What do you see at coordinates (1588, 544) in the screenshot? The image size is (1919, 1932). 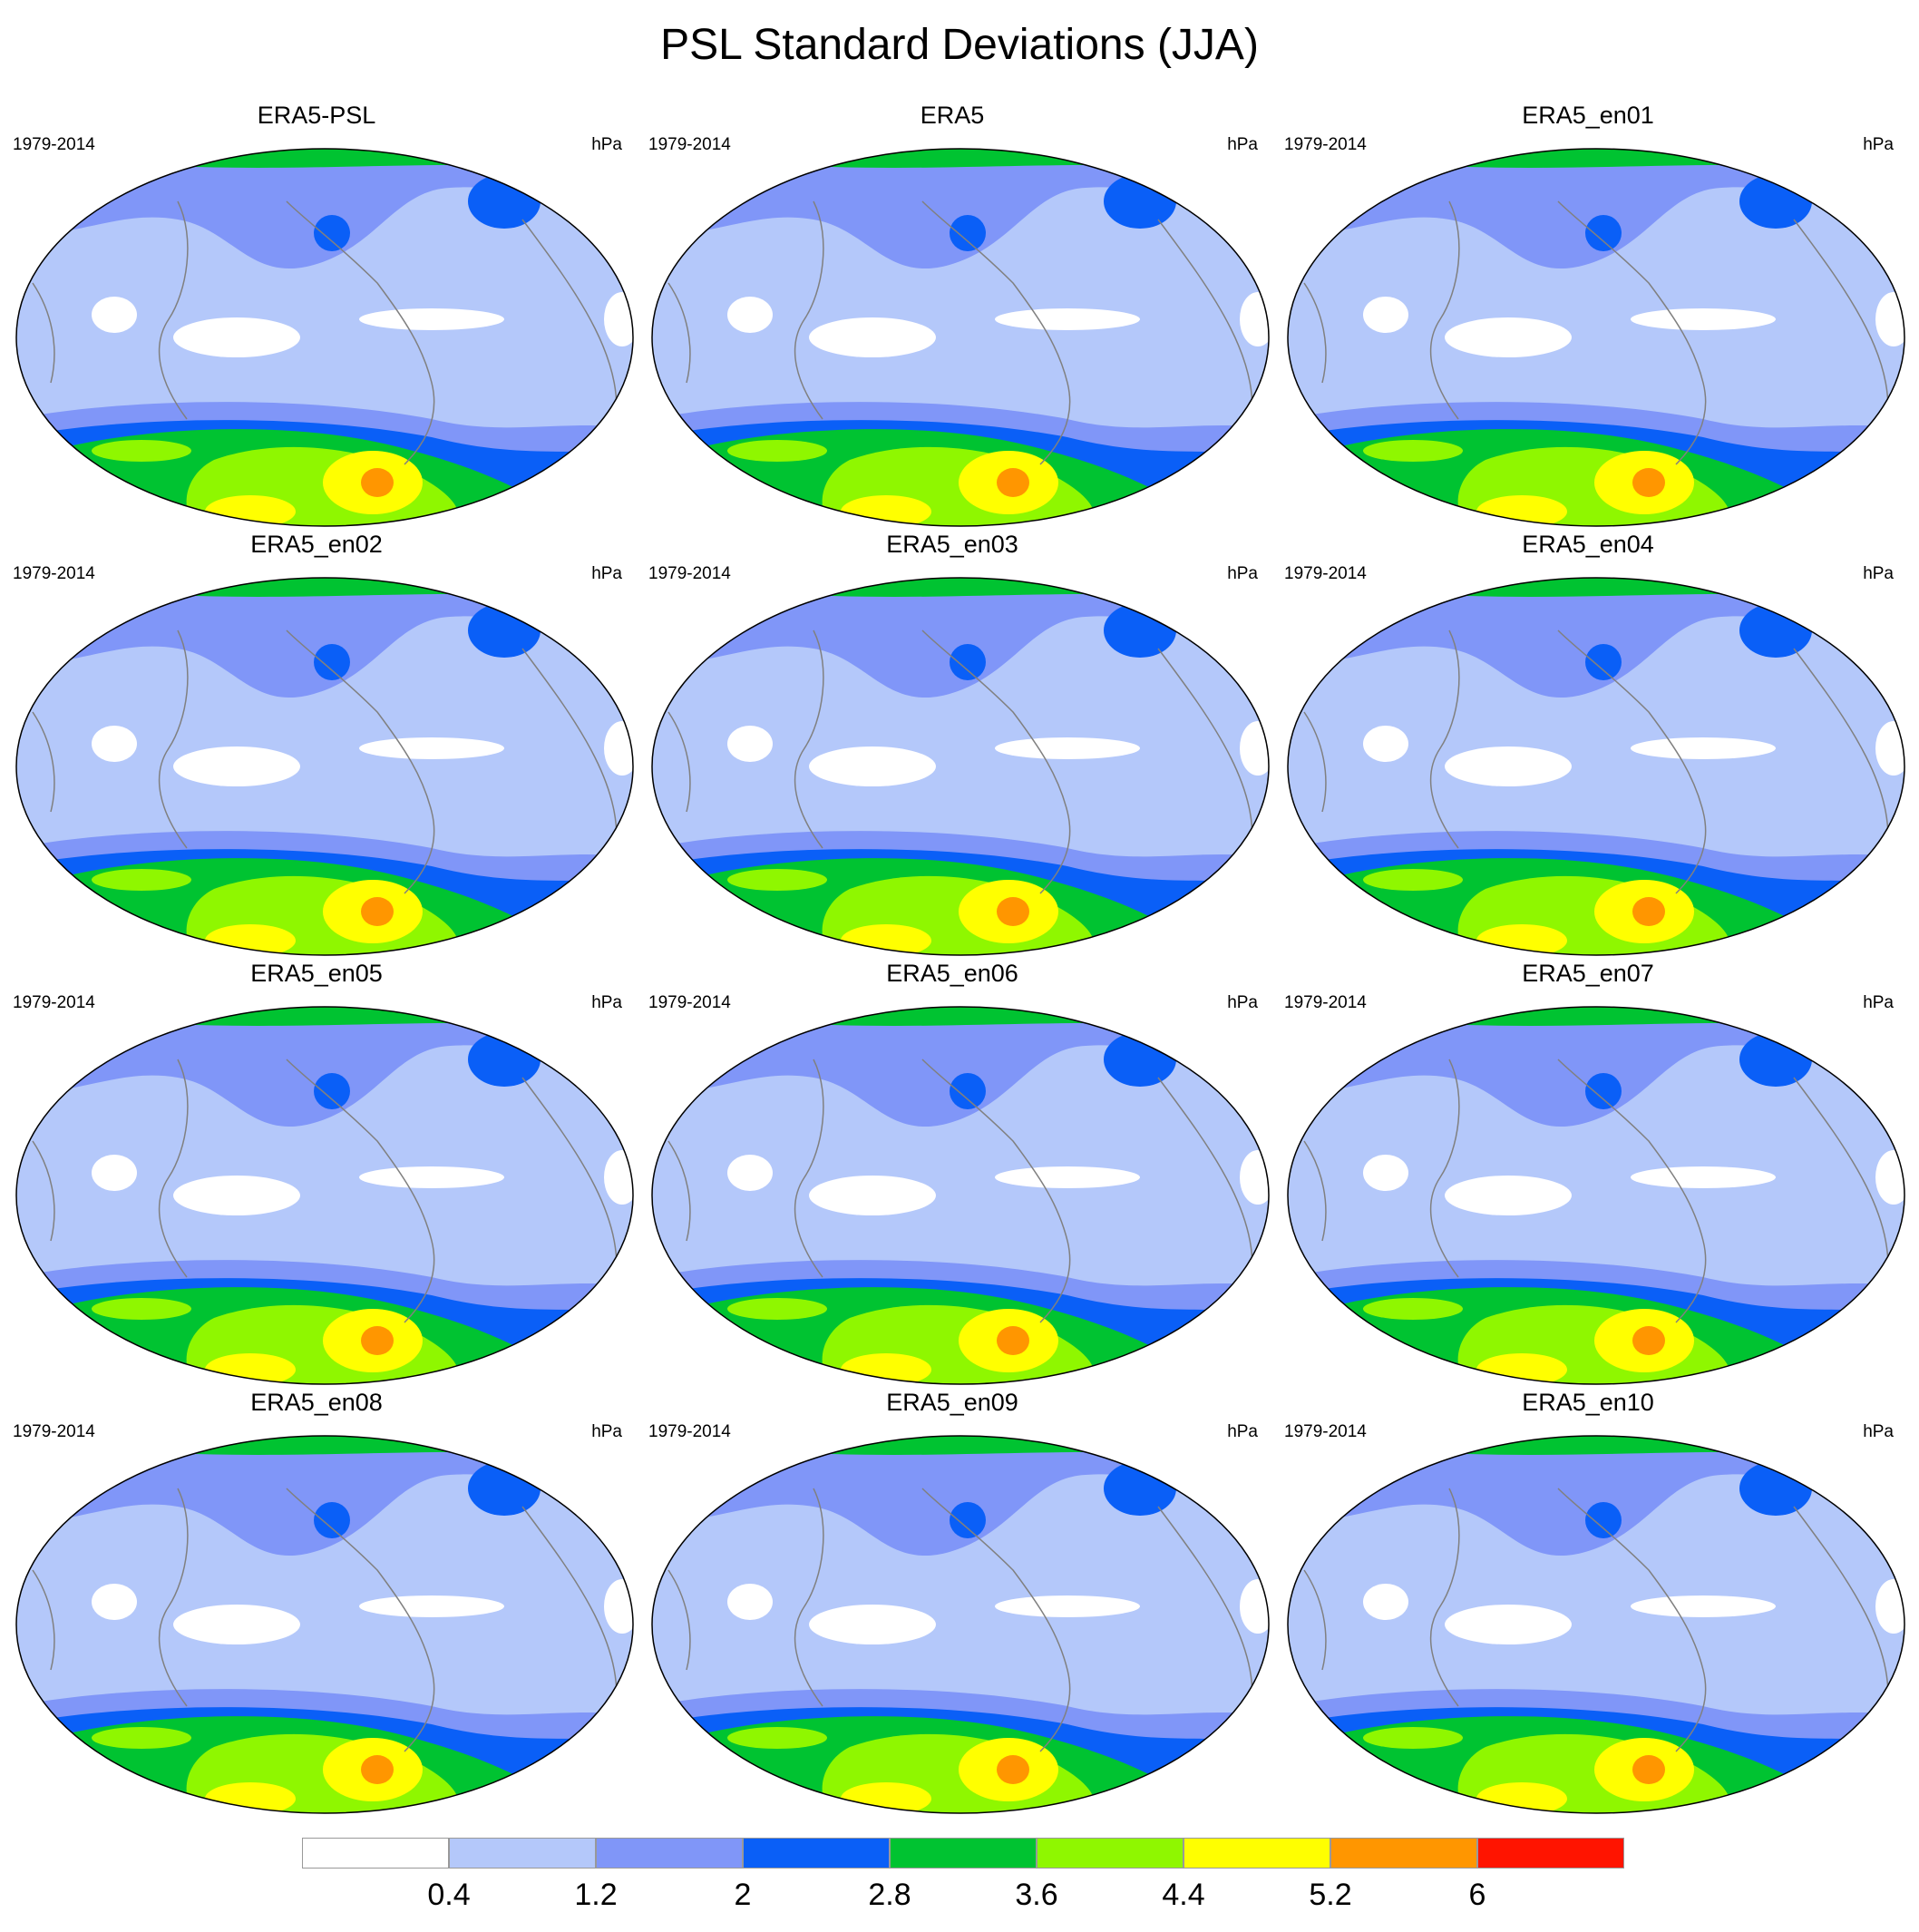 I see `panel-title: ERA5_en04` at bounding box center [1588, 544].